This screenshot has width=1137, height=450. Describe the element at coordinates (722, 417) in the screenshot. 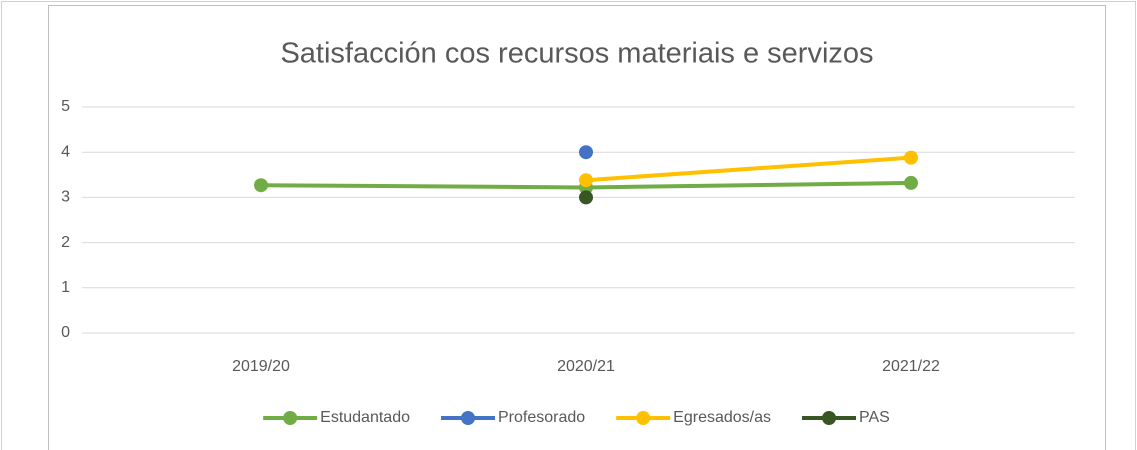

I see `legend-label: Egresados/as` at that location.